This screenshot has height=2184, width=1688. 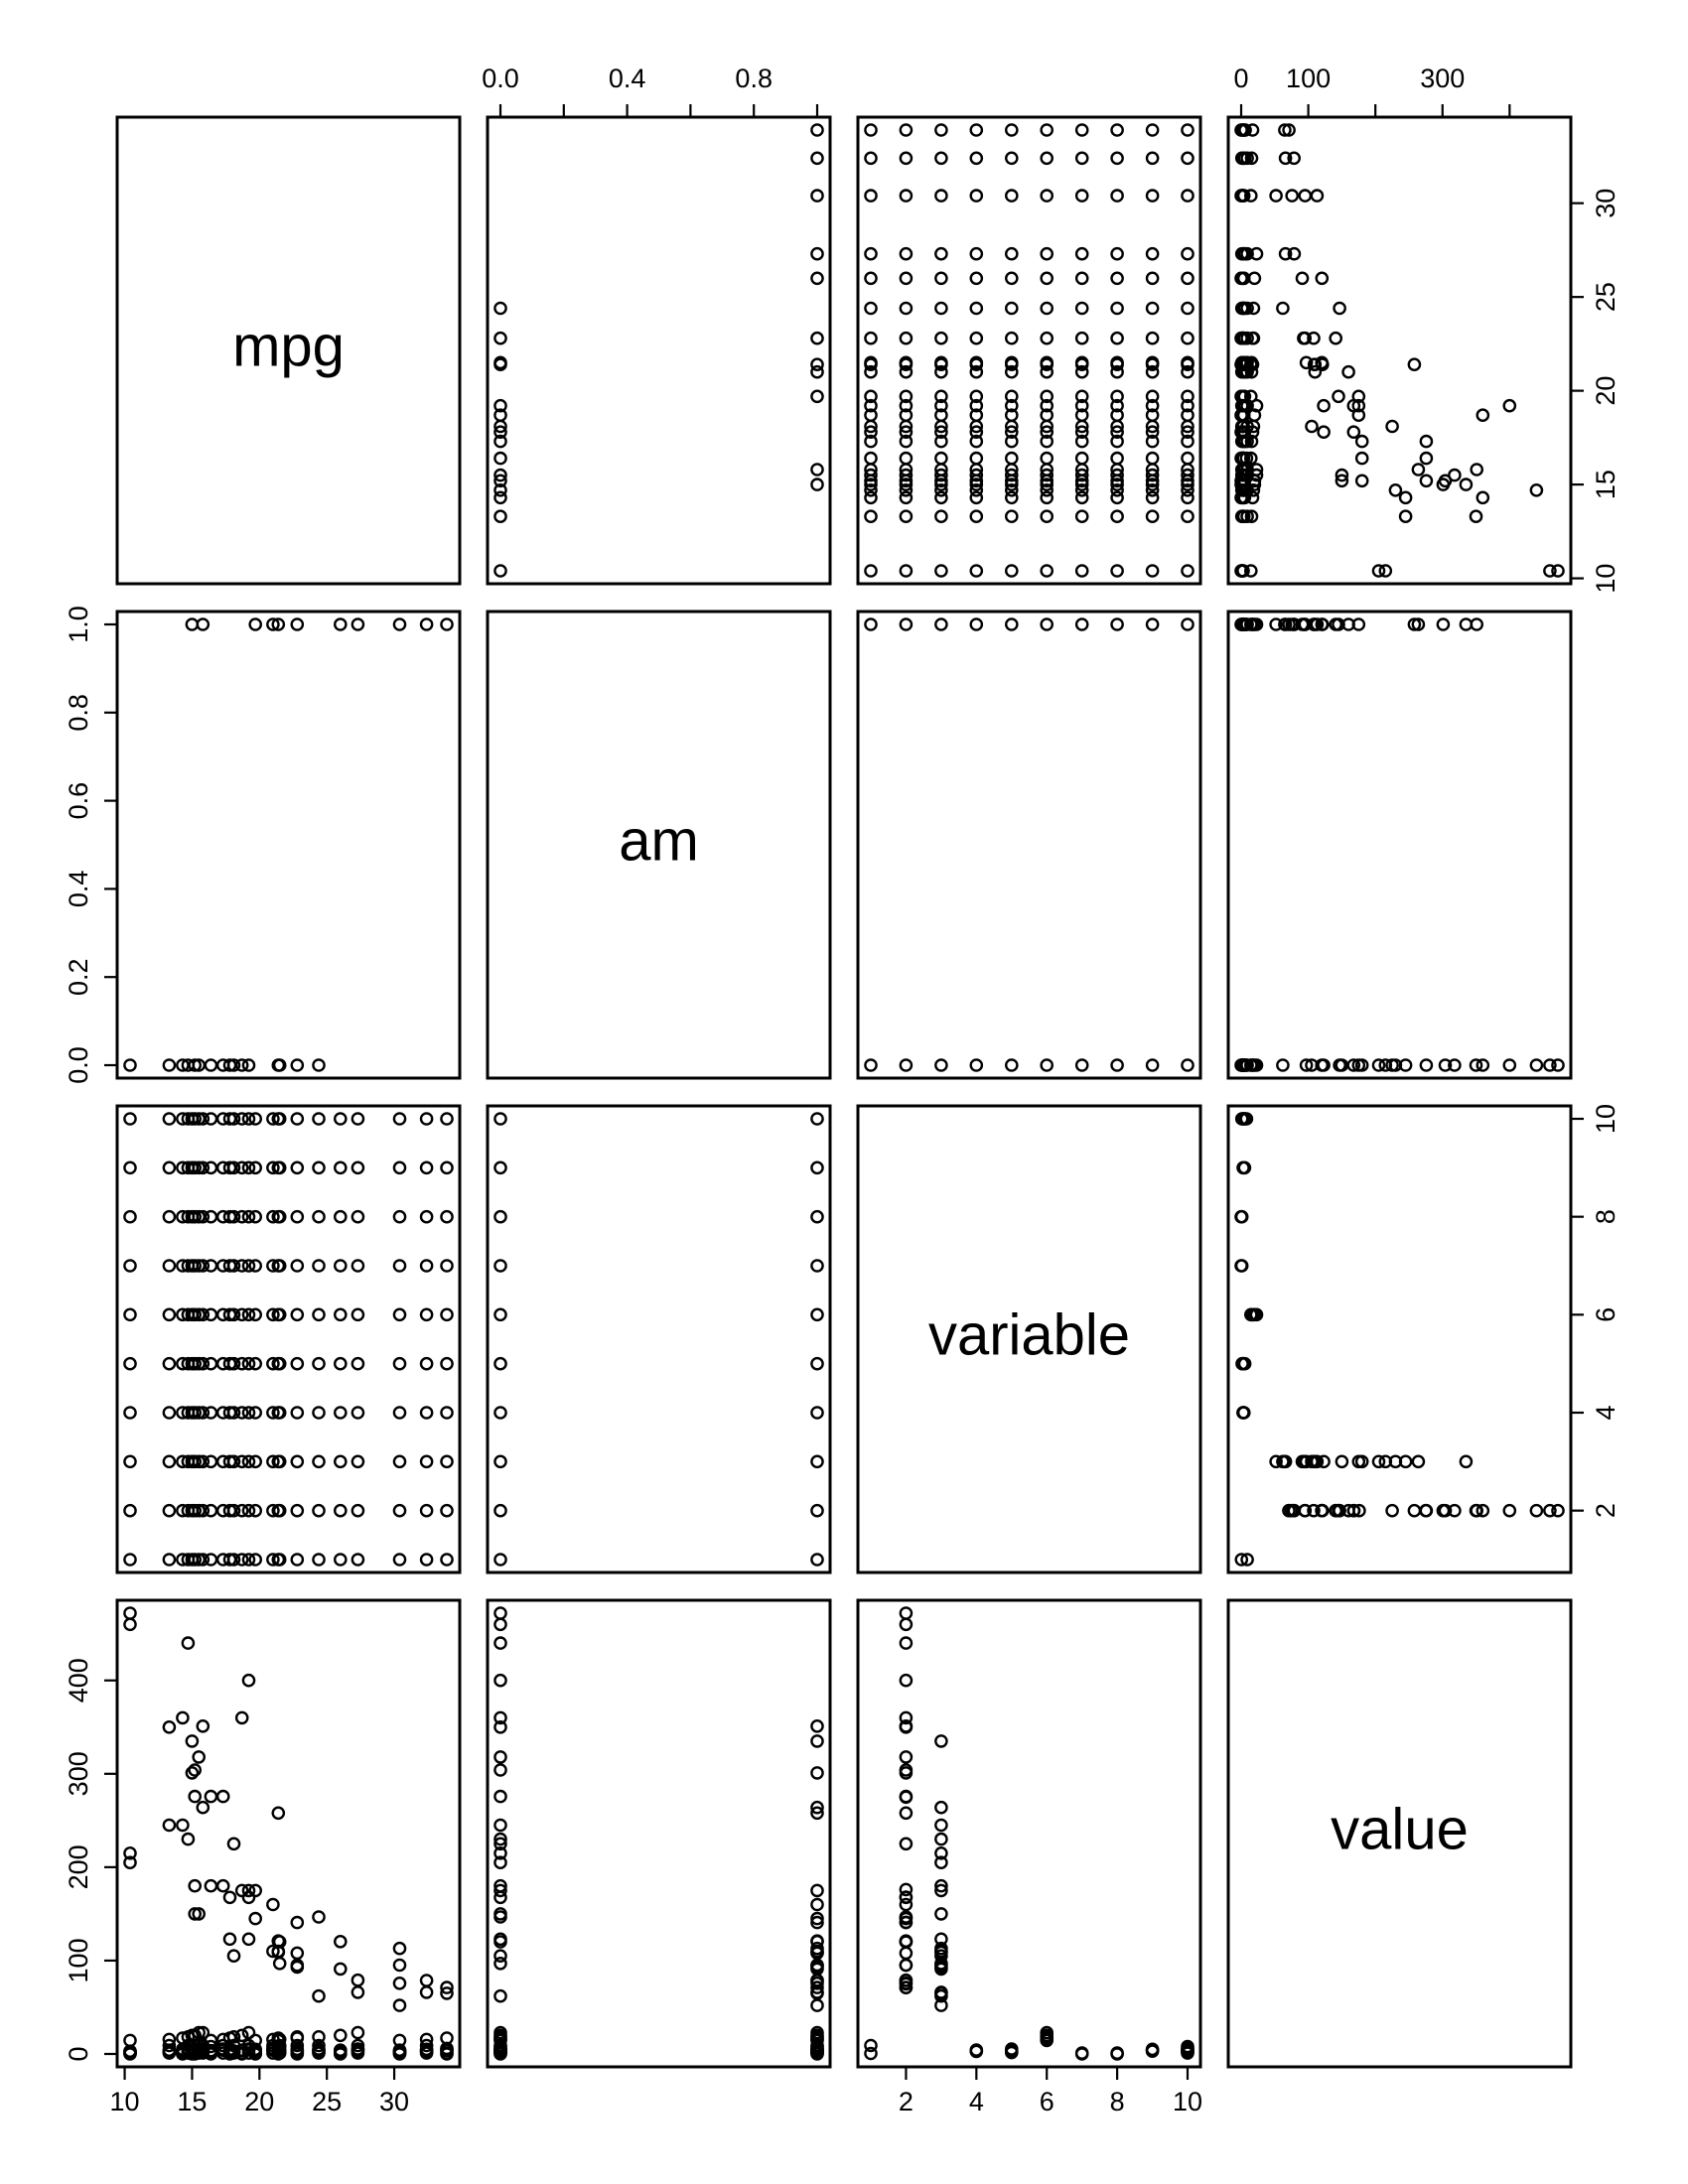 I want to click on tick-label: 300, so click(x=78, y=1773).